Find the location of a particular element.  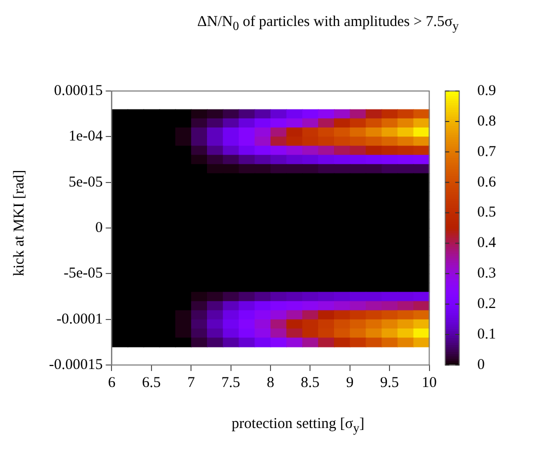

x-axis-title: protection setting [σ$_{y}$] is located at coordinates (298, 426).